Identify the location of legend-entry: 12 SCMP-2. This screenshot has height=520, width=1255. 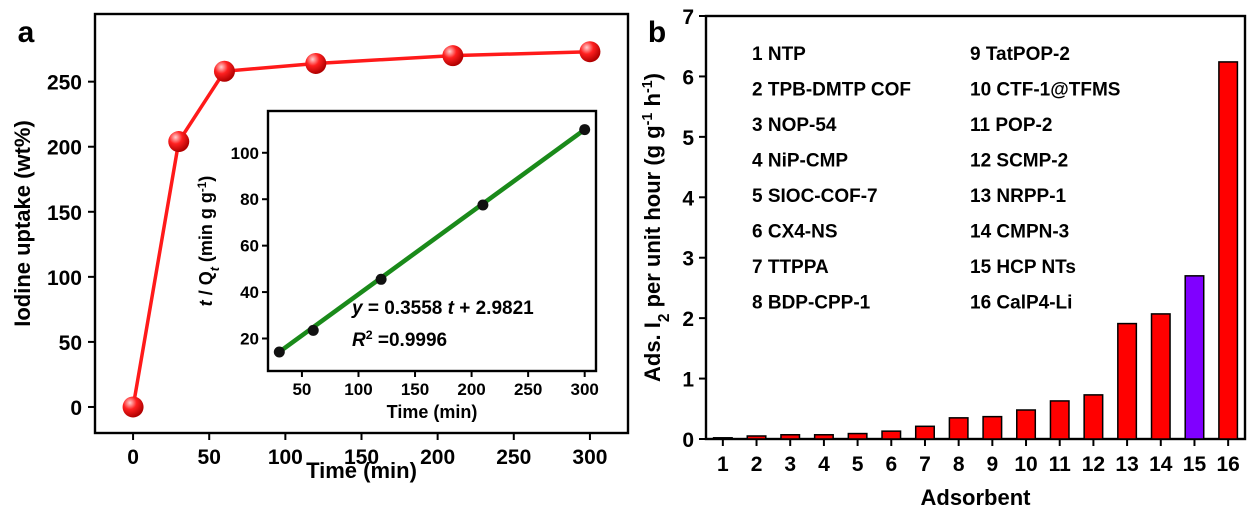
(1019, 161).